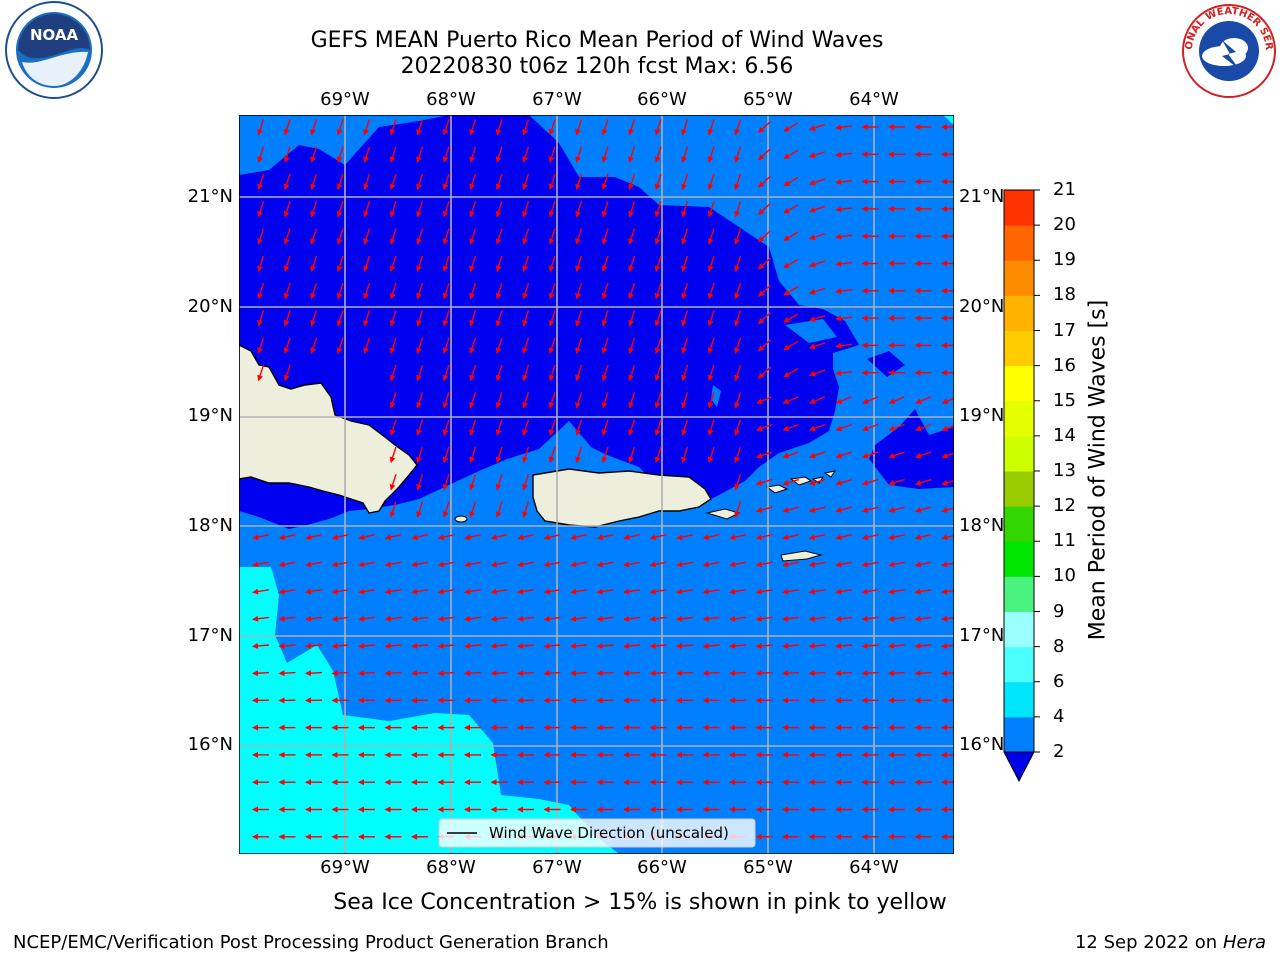 This screenshot has height=960, width=1280. Describe the element at coordinates (874, 99) in the screenshot. I see `lon-label-top-64w: 64°W` at that location.